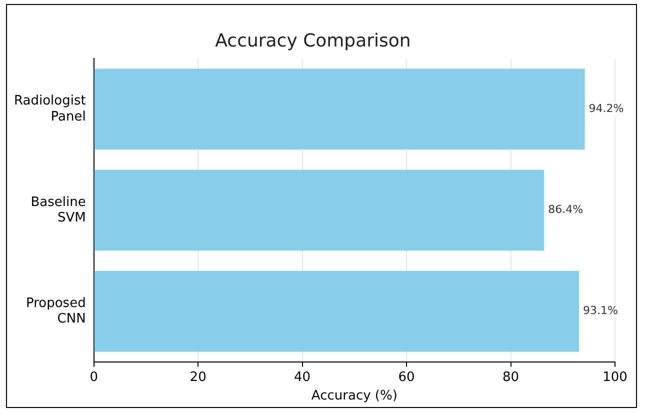  Describe the element at coordinates (313, 41) in the screenshot. I see `chart-title: Accuracy Comparison` at that location.